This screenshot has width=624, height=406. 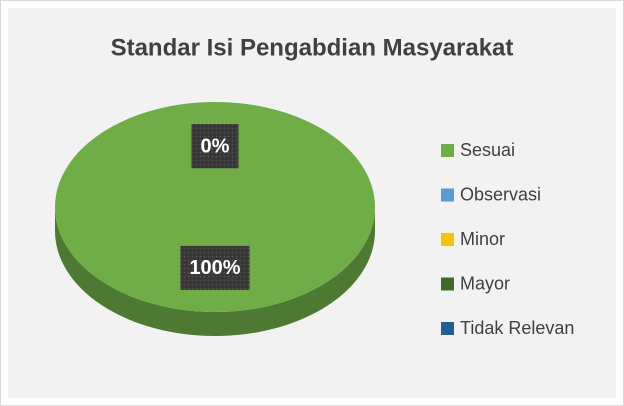 I want to click on legend-label: Tidak Relevan, so click(x=517, y=328).